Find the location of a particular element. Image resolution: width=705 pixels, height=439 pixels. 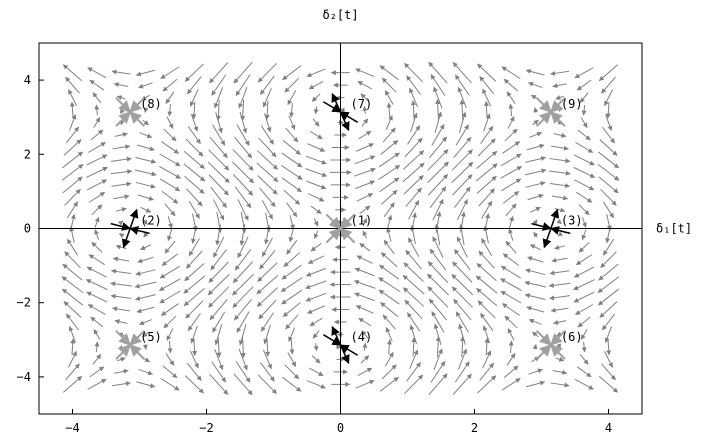

equilibrium-point: (1) is located at coordinates (348, 229).